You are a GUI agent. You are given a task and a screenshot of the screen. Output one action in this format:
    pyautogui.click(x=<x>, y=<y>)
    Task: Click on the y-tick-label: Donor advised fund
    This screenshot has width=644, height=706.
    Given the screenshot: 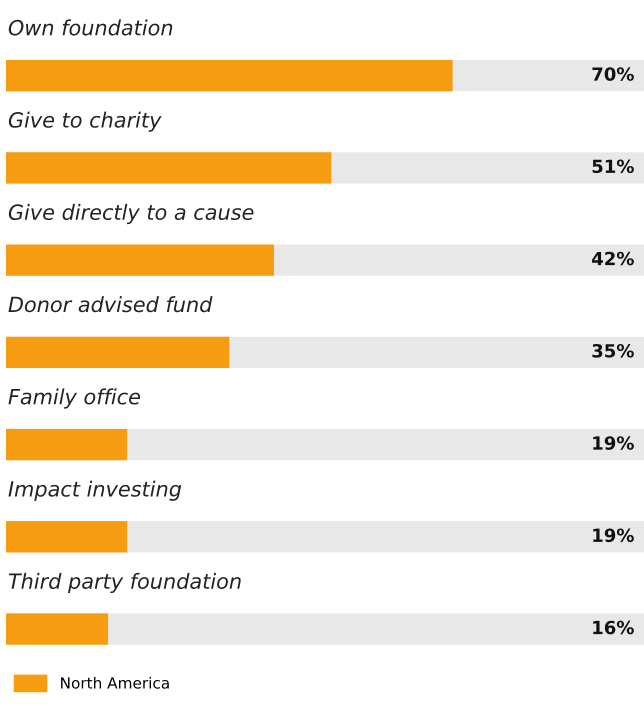 What is the action you would take?
    pyautogui.click(x=110, y=304)
    